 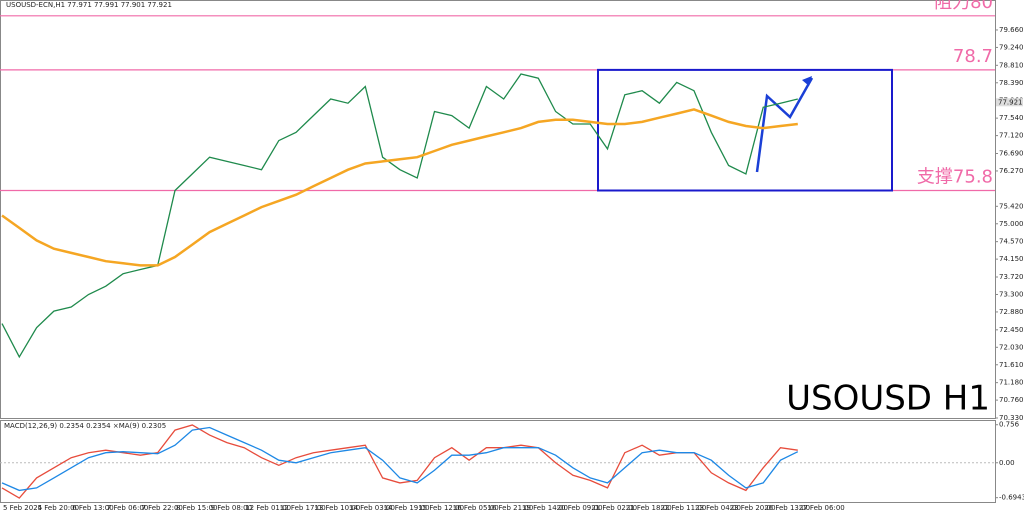 What do you see at coordinates (787, 508) in the screenshot?
I see `x-tick-label: 26 Feb 13:00` at bounding box center [787, 508].